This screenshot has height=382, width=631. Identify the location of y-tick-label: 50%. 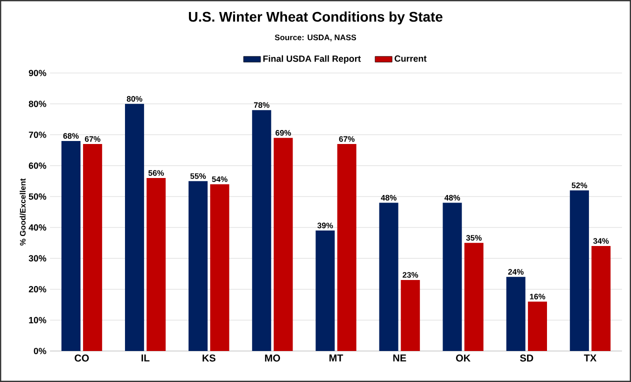
(37, 196).